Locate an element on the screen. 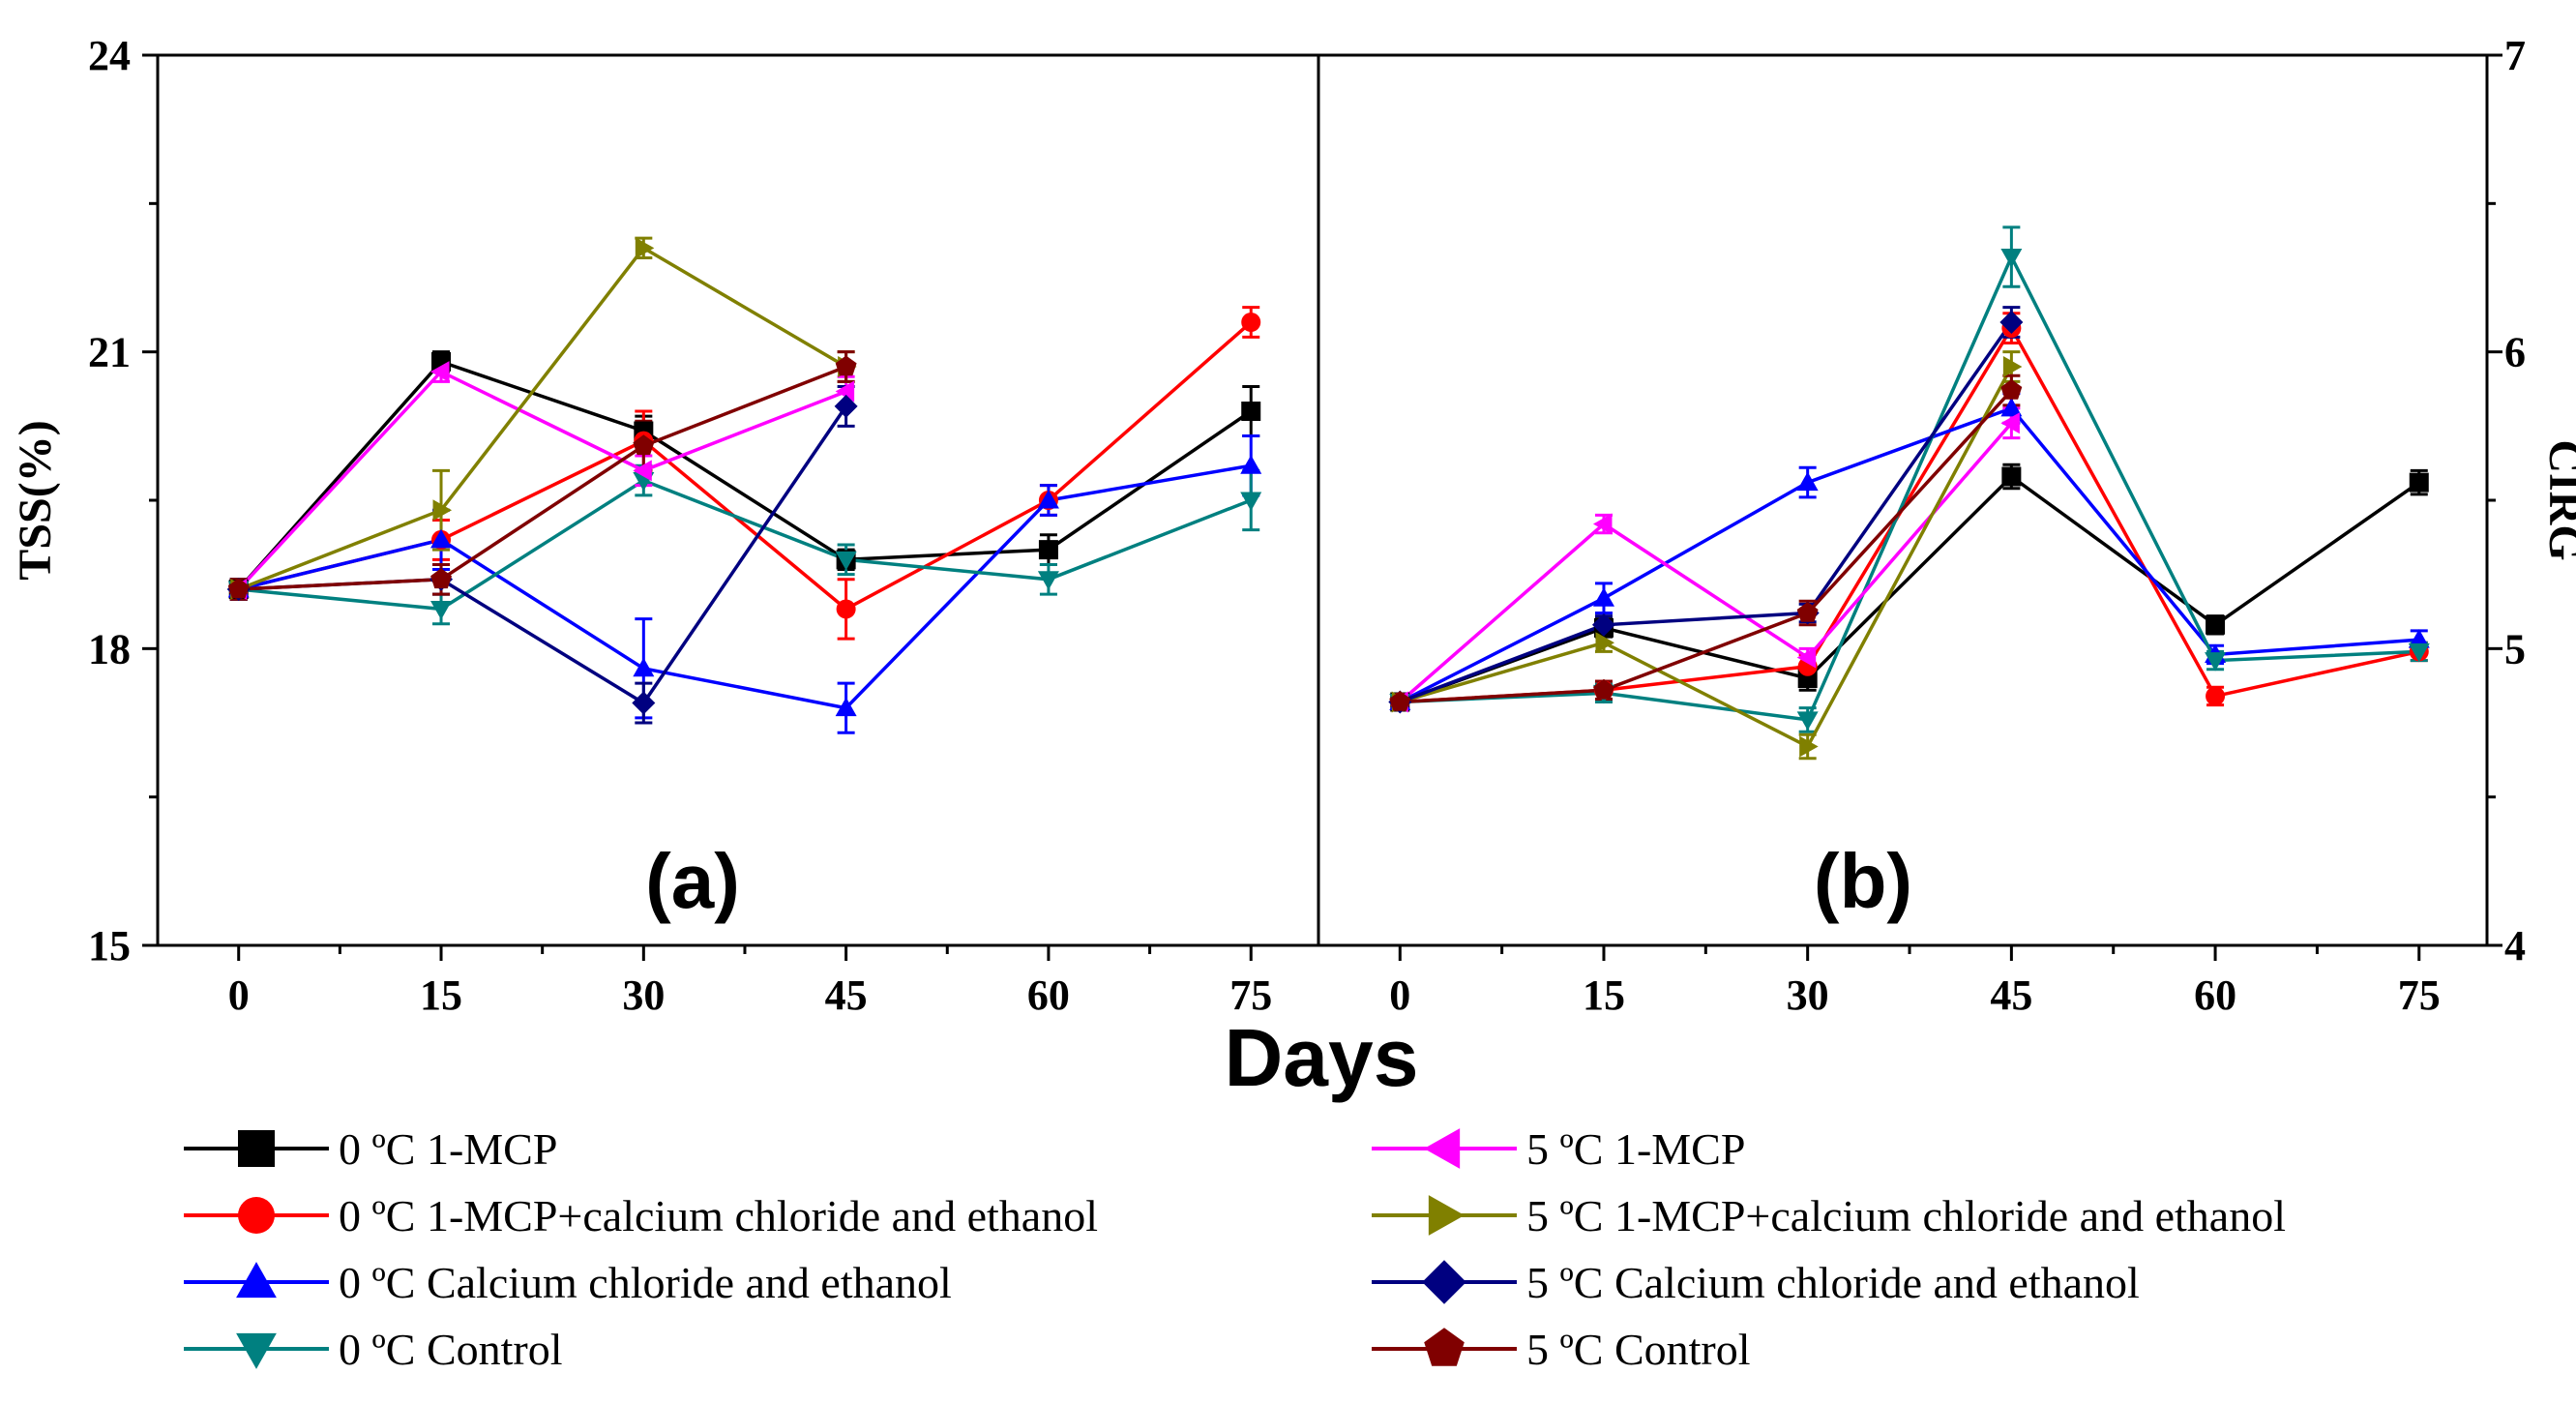 This screenshot has height=1404, width=2576. panel-b-y-tick-label: 4 is located at coordinates (2515, 946).